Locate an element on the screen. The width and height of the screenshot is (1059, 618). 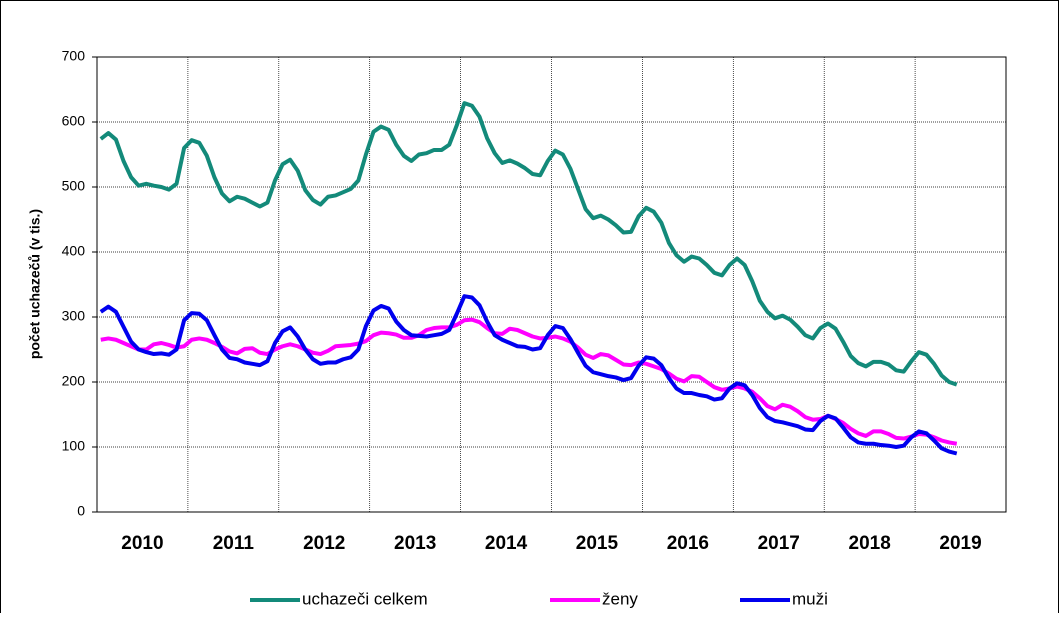
y-tick-label: 400 is located at coordinates (74, 251).